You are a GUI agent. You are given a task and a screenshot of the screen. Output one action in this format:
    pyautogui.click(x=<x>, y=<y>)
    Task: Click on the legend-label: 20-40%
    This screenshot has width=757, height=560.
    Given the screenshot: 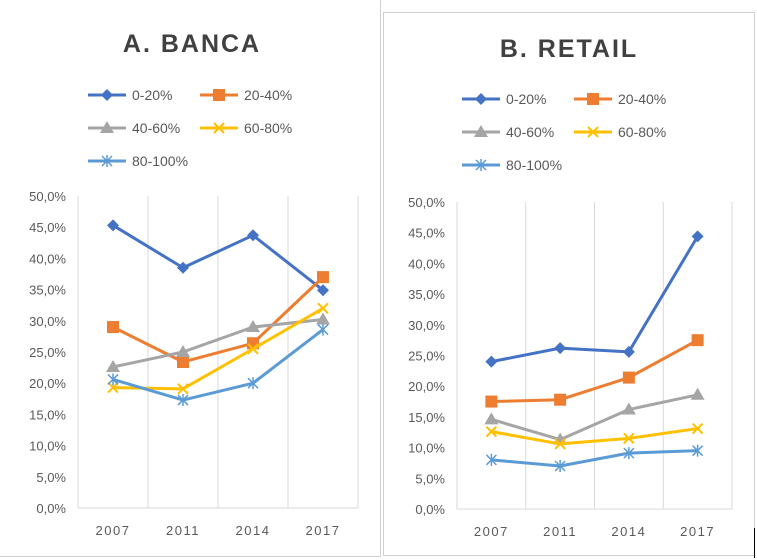 What is the action you would take?
    pyautogui.click(x=268, y=95)
    